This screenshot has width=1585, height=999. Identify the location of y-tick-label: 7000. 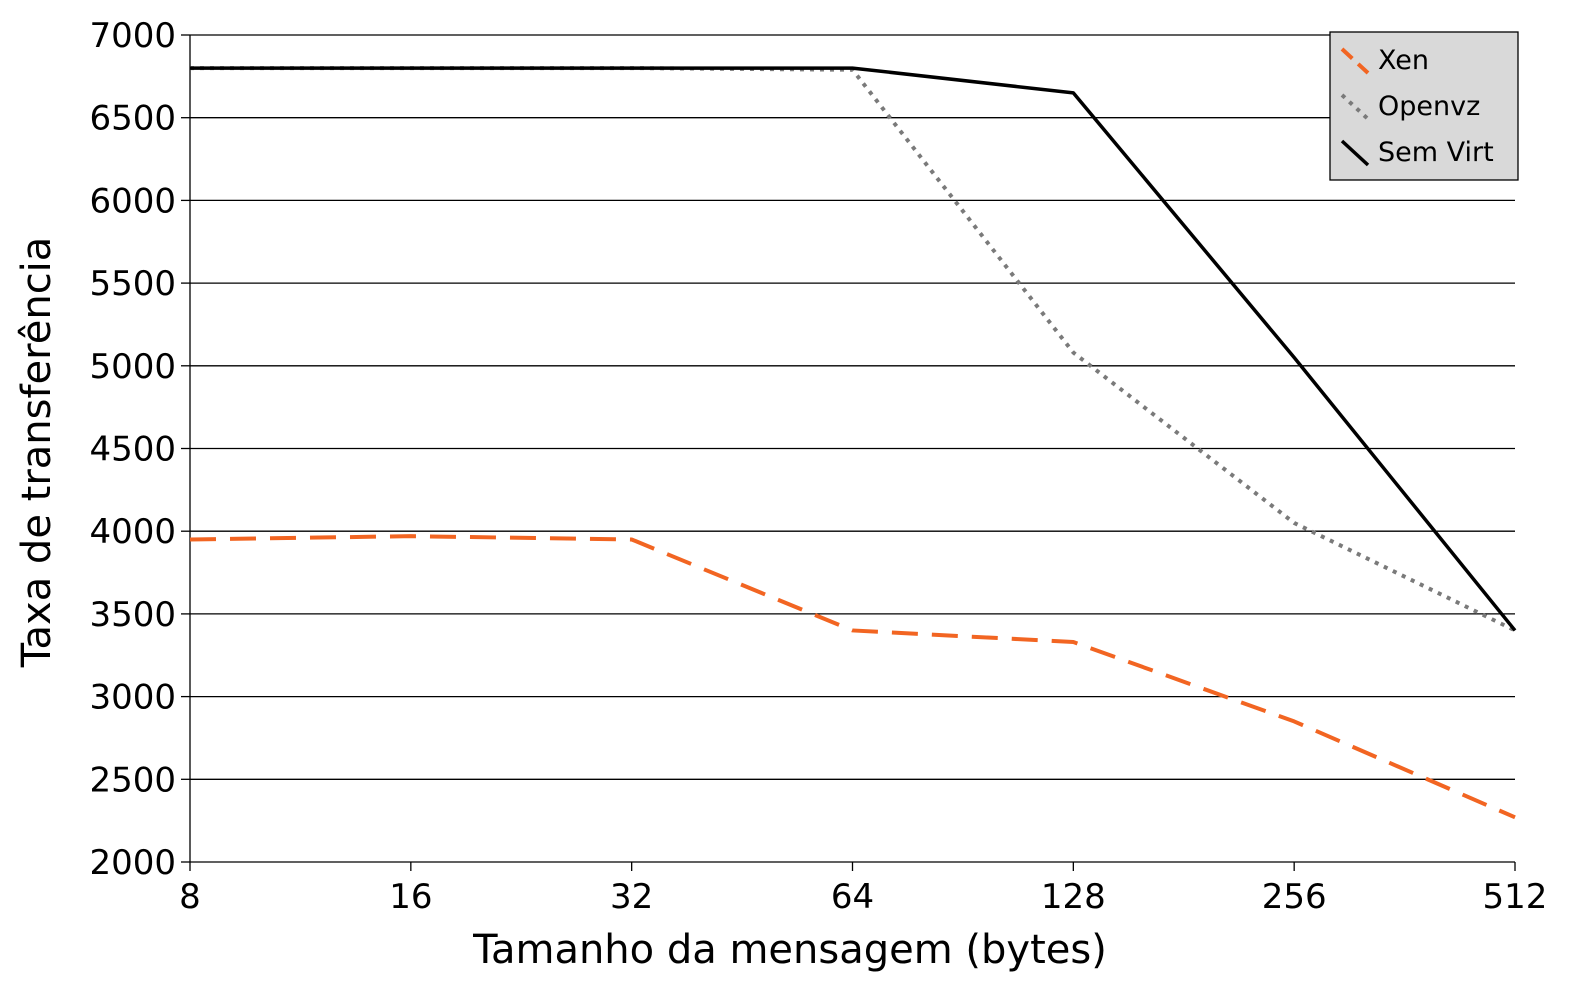
(132, 36).